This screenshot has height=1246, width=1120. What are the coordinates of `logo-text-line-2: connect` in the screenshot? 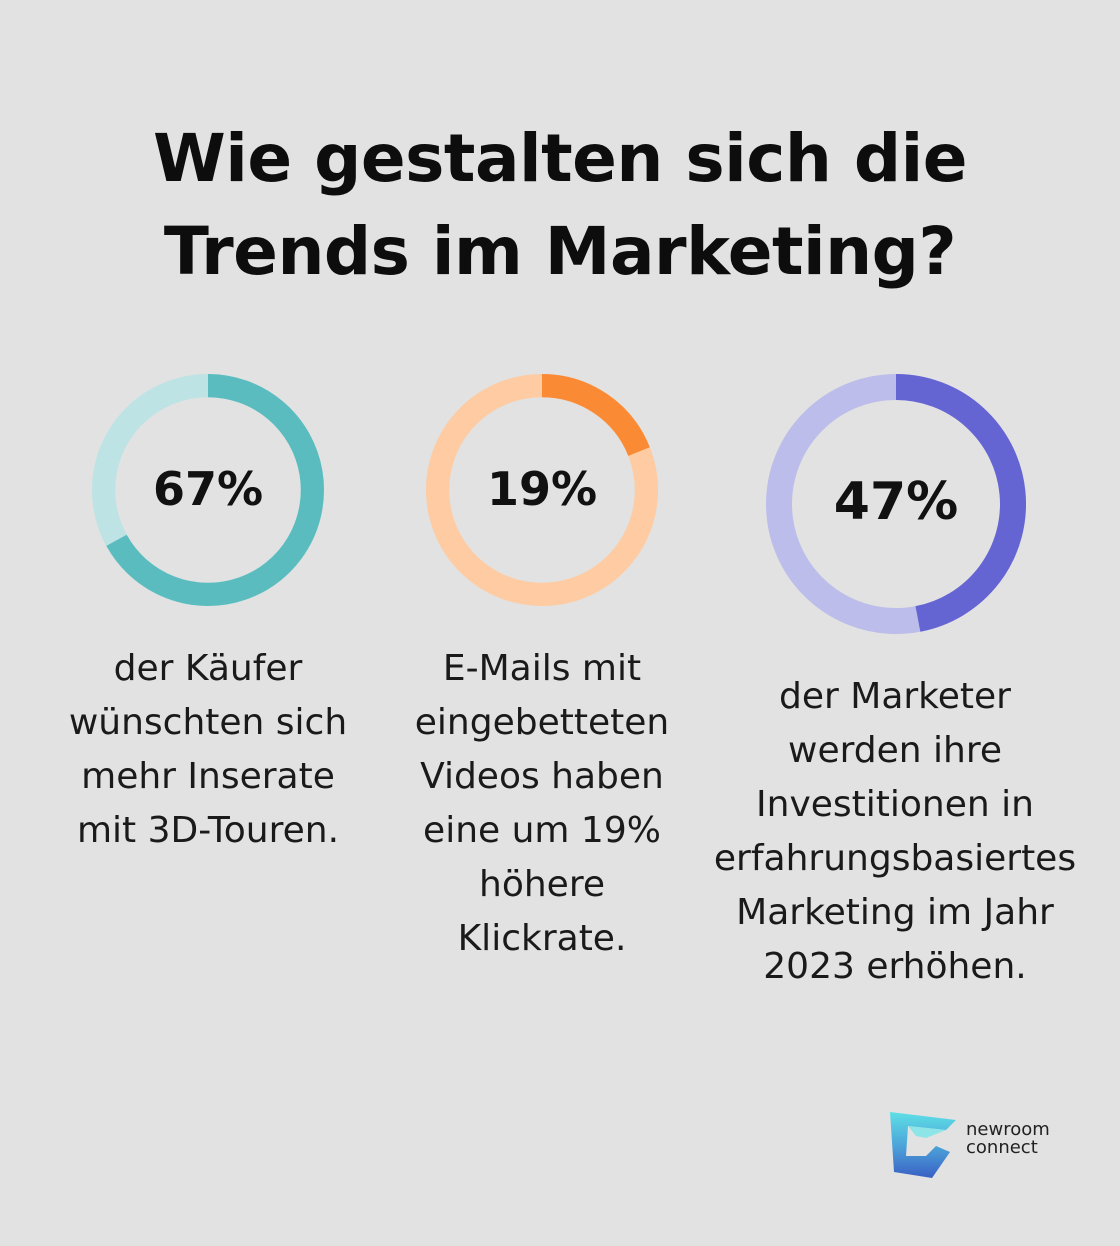 It's located at (1002, 1147).